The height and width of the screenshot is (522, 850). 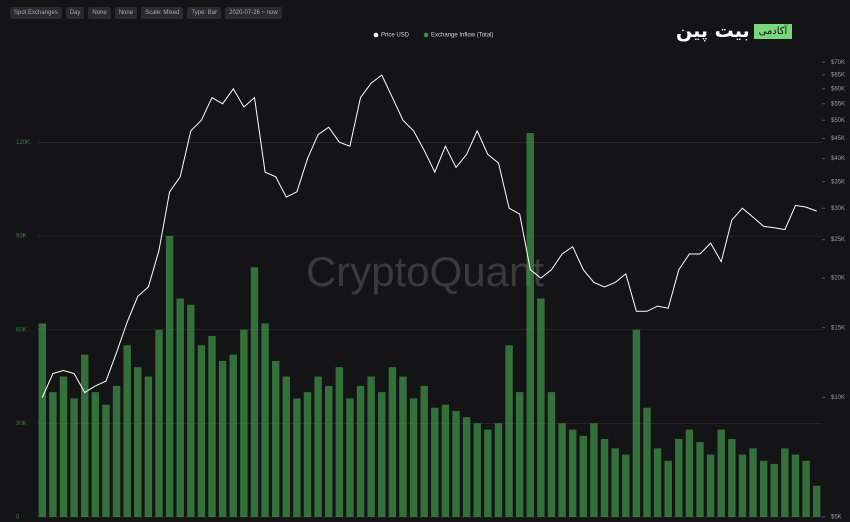 What do you see at coordinates (21, 424) in the screenshot?
I see `y-tick-label: 30K` at bounding box center [21, 424].